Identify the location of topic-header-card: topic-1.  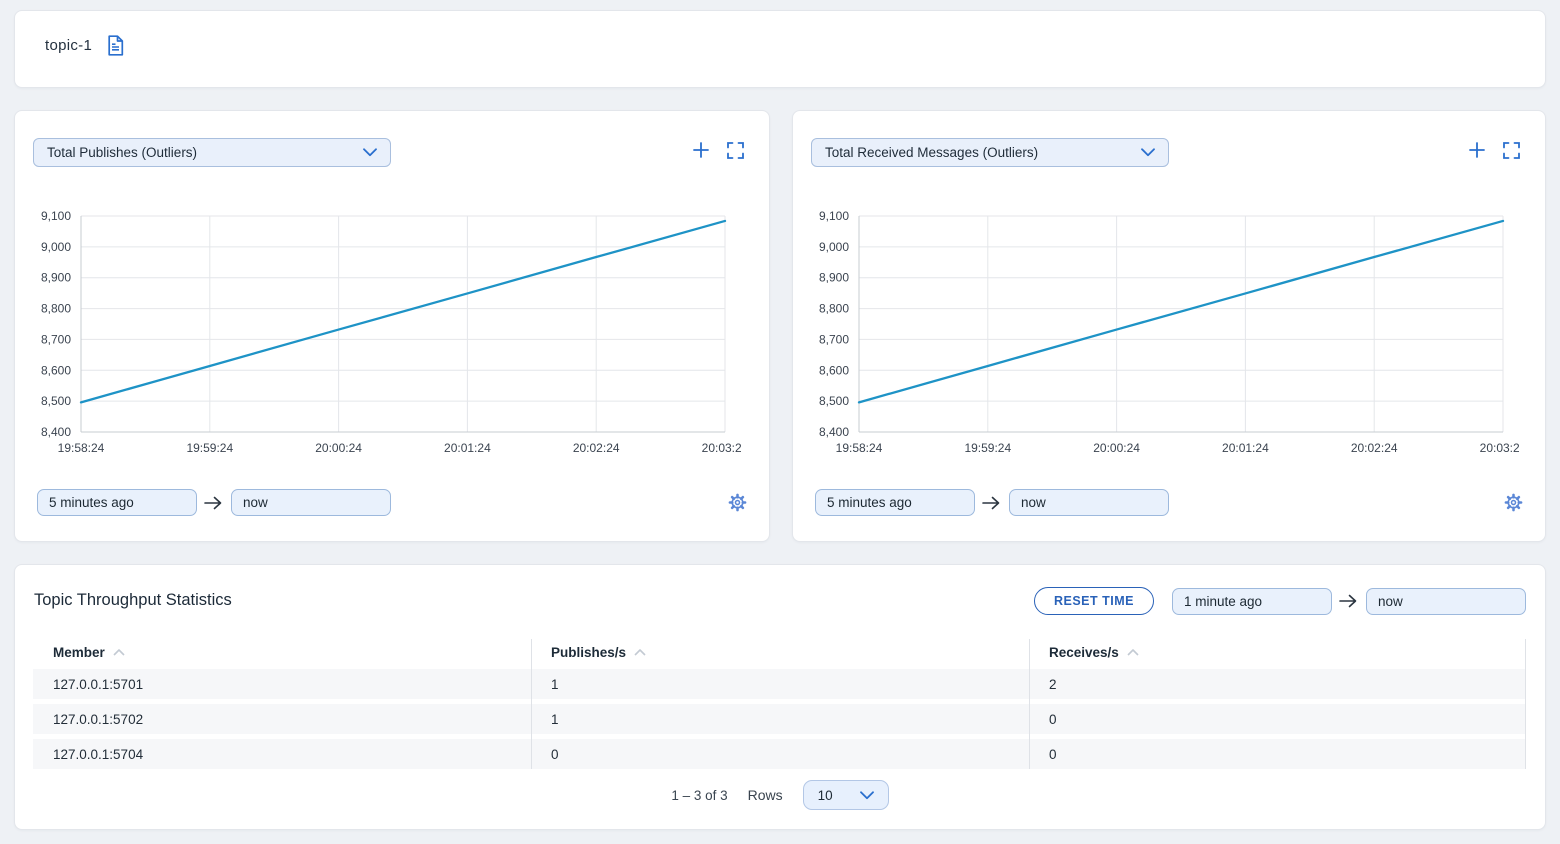
(780, 49).